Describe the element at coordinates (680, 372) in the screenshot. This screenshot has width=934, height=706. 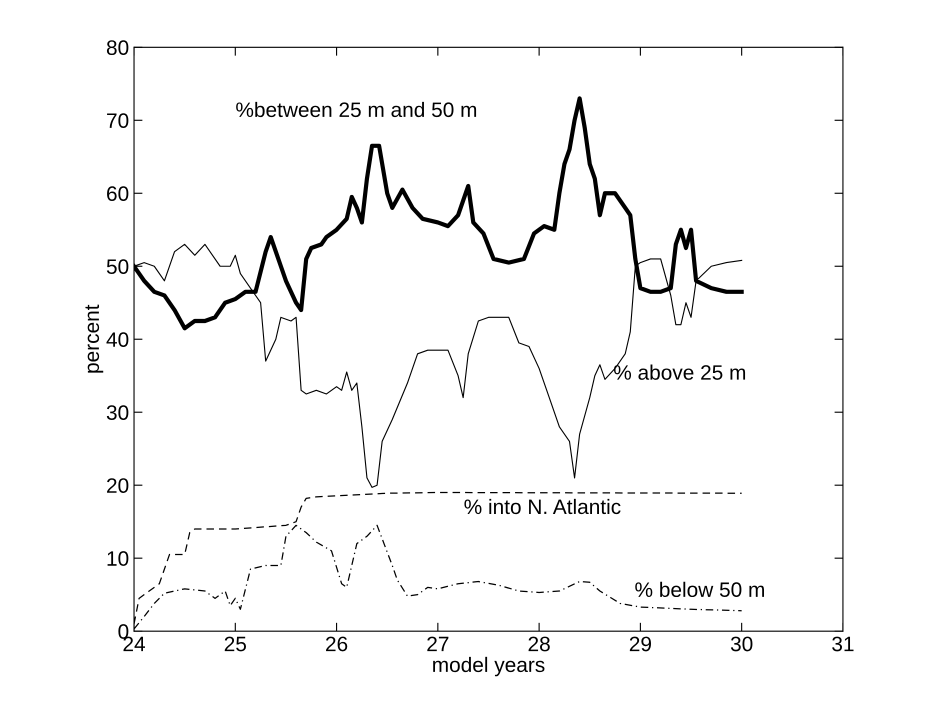
I see `annotation: % above 25 m` at that location.